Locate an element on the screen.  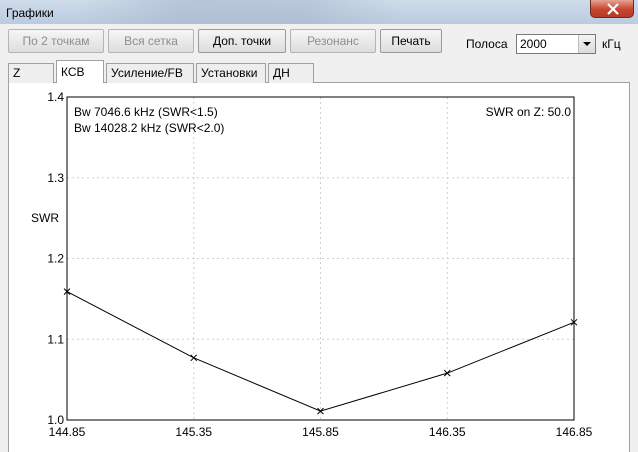
band-value: 2000 is located at coordinates (533, 44).